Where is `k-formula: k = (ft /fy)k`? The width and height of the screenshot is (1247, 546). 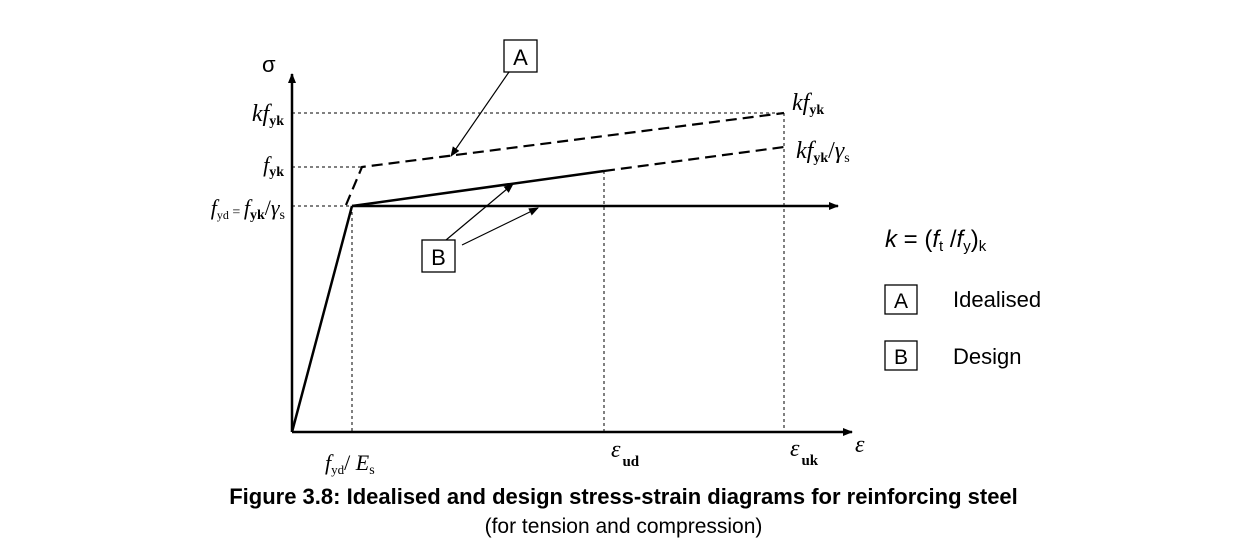
k-formula: k = (ft /fy)k is located at coordinates (936, 240).